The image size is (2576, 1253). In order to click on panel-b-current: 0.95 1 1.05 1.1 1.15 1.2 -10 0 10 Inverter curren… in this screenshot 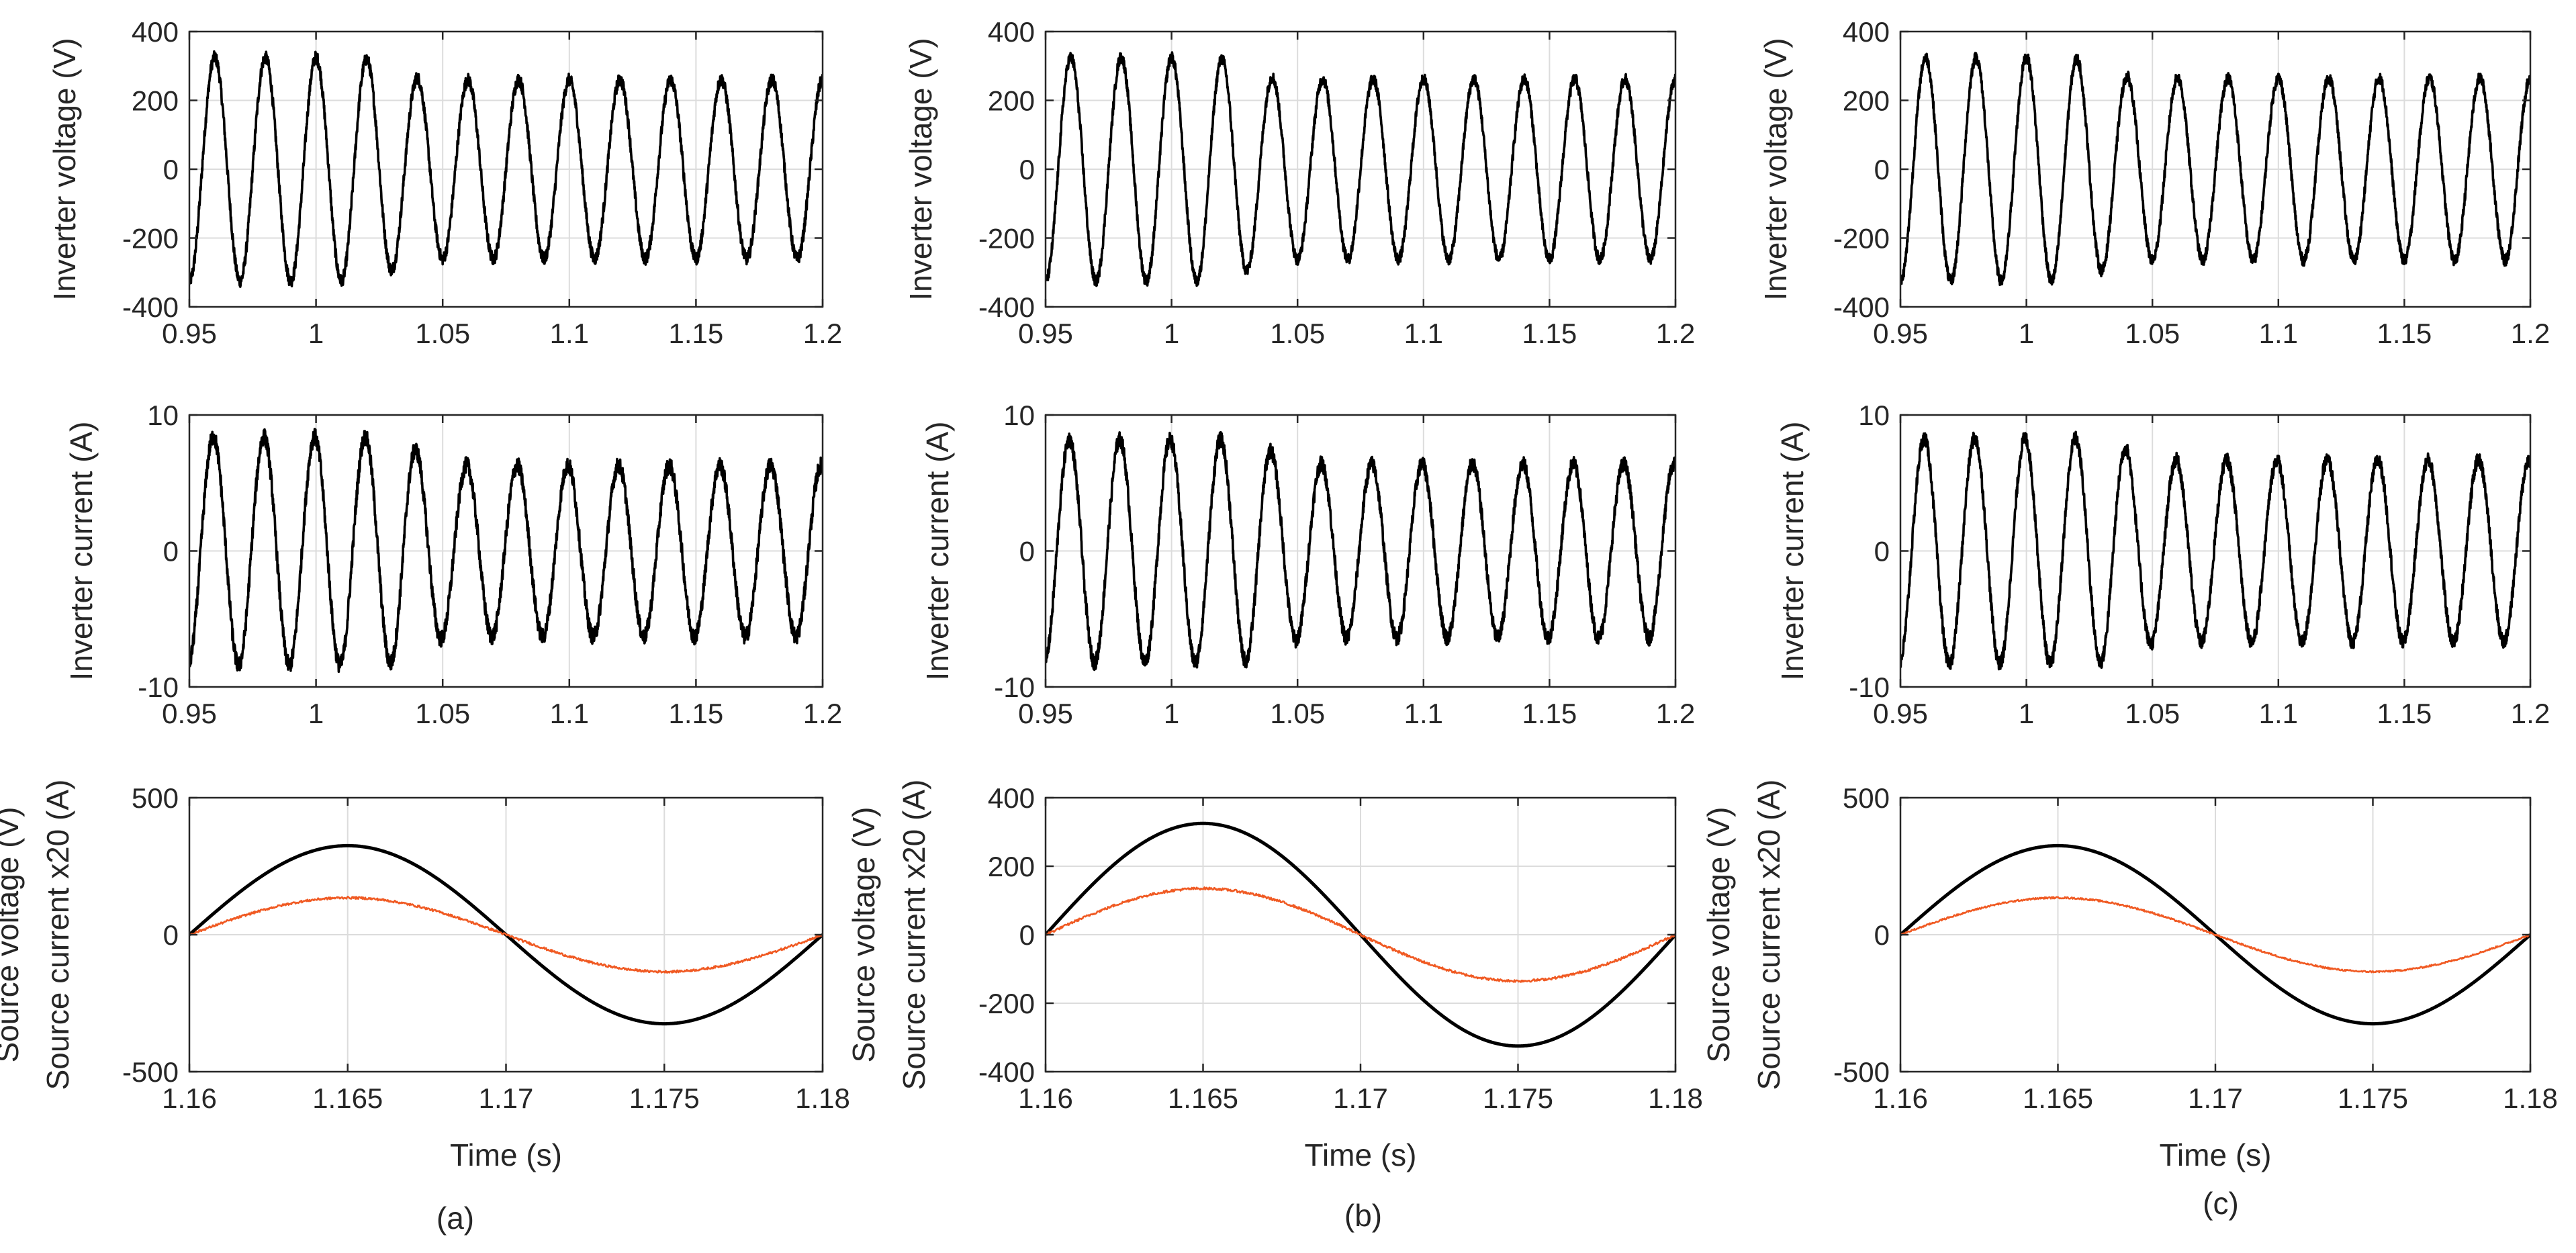, I will do `click(1307, 564)`.